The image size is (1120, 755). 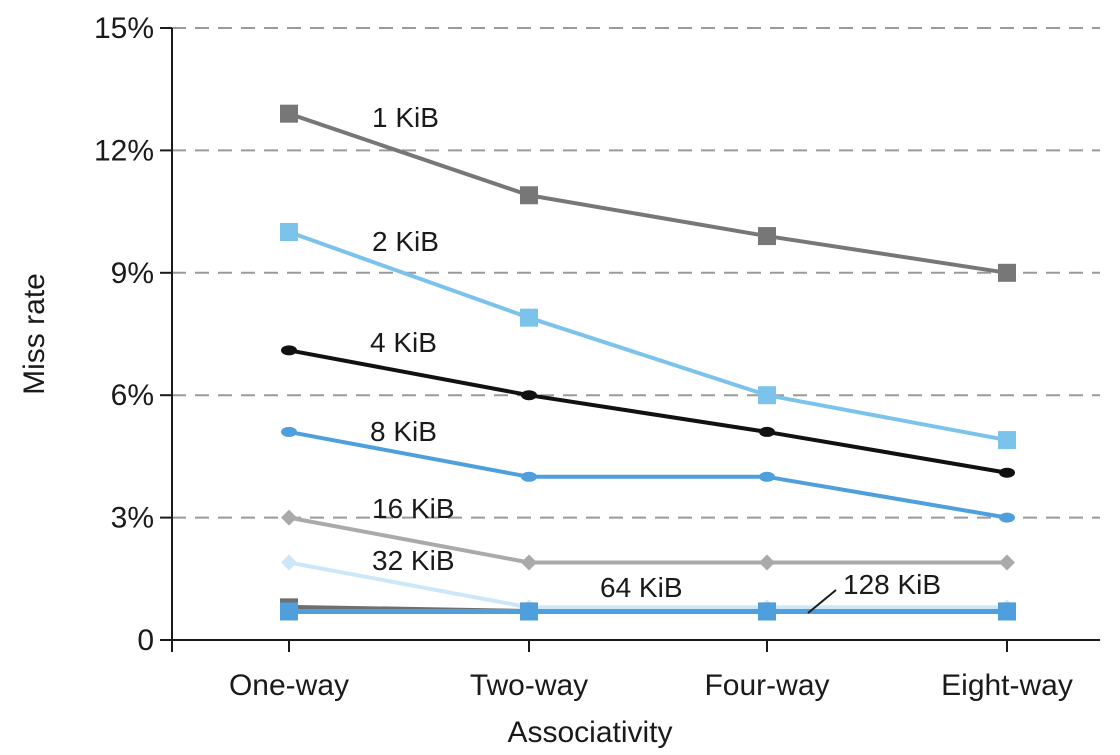 What do you see at coordinates (413, 560) in the screenshot?
I see `series-label: 32 KiB` at bounding box center [413, 560].